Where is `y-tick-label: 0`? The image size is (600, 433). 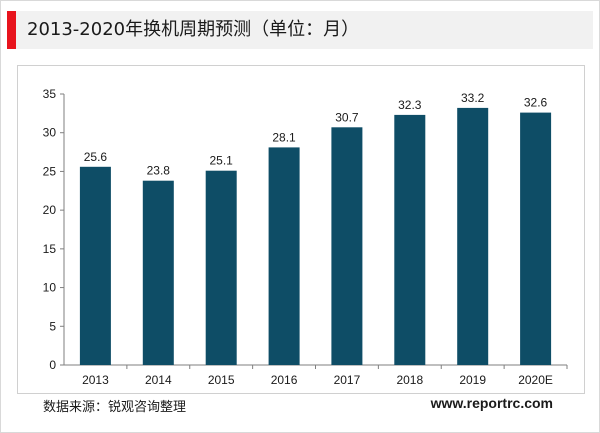
y-tick-label: 0 is located at coordinates (52, 365).